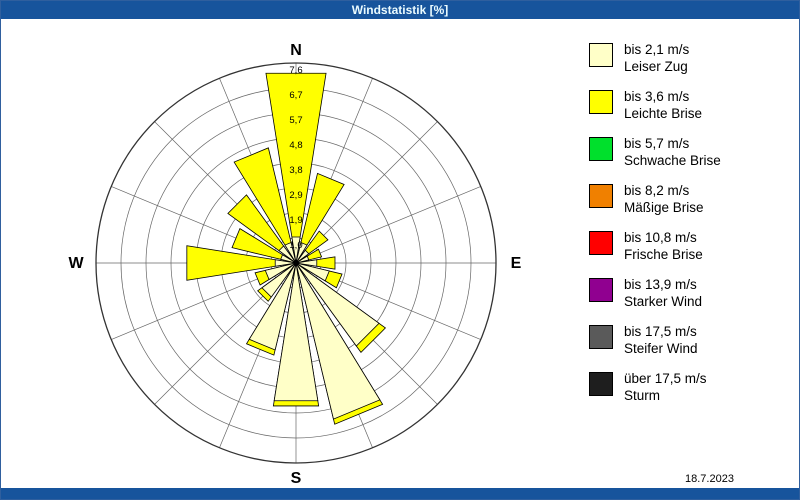  I want to click on legend-name: Sturm, so click(642, 395).